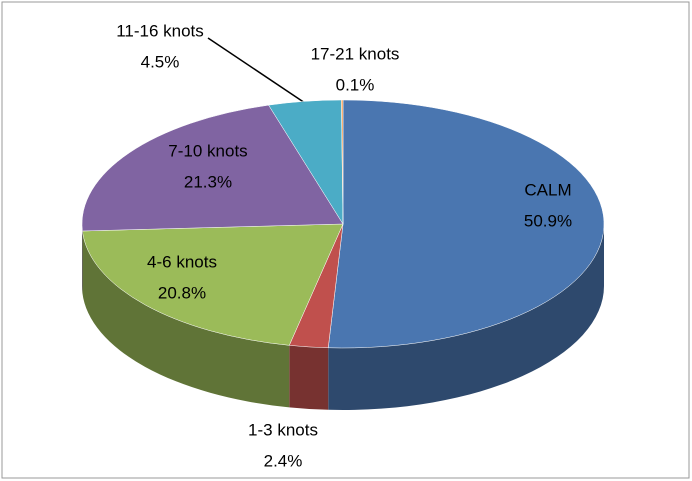  Describe the element at coordinates (160, 30) in the screenshot. I see `data-label-name: 11-16 knots` at that location.